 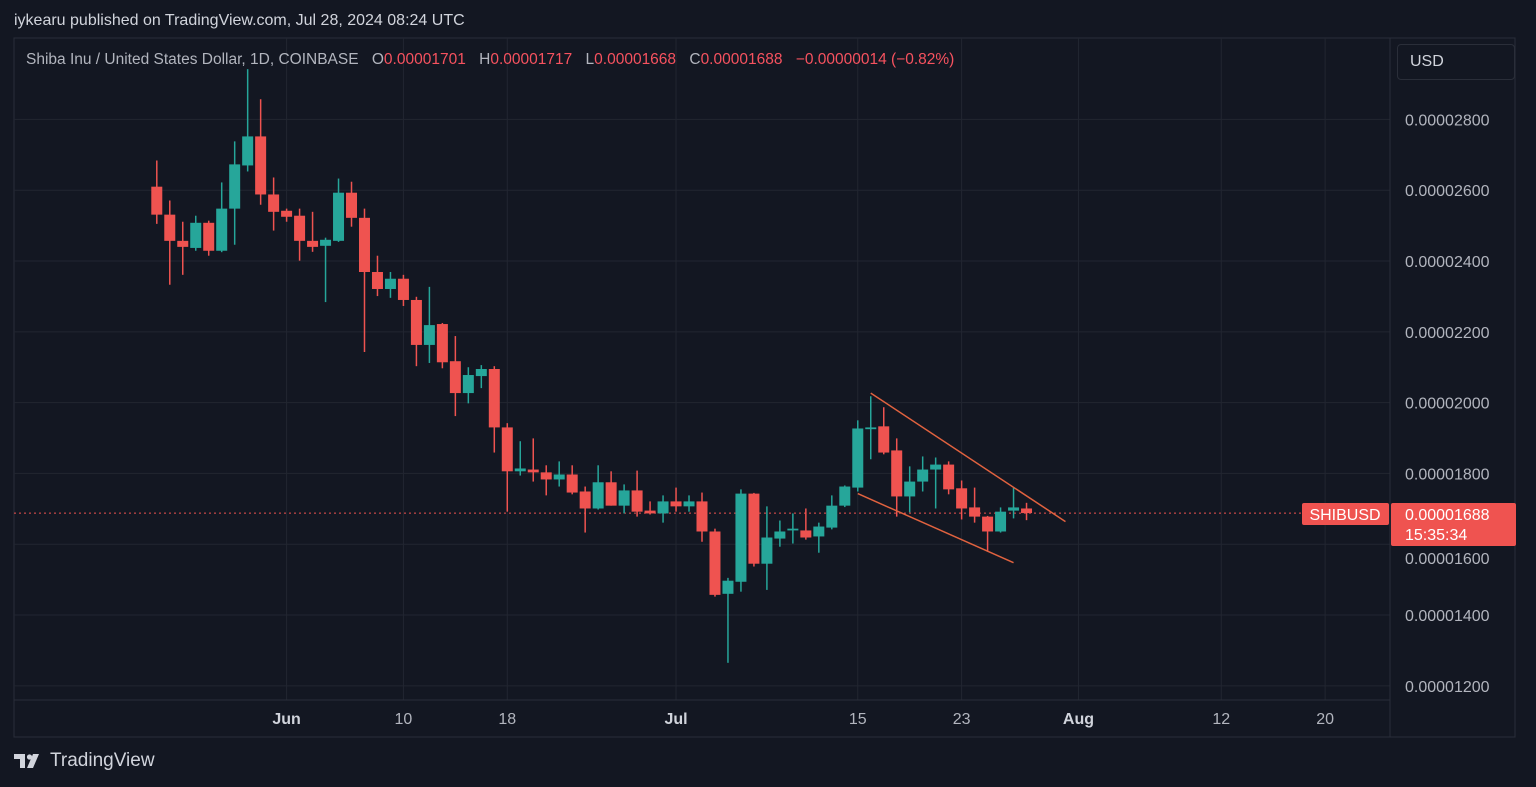 I want to click on x-tick-label: 12, so click(x=1221, y=719).